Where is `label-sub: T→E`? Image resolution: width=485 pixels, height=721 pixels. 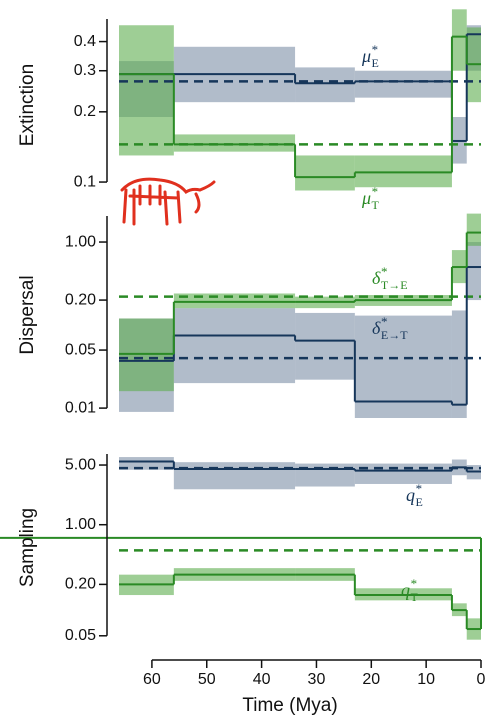
label-sub: T→E is located at coordinates (394, 285).